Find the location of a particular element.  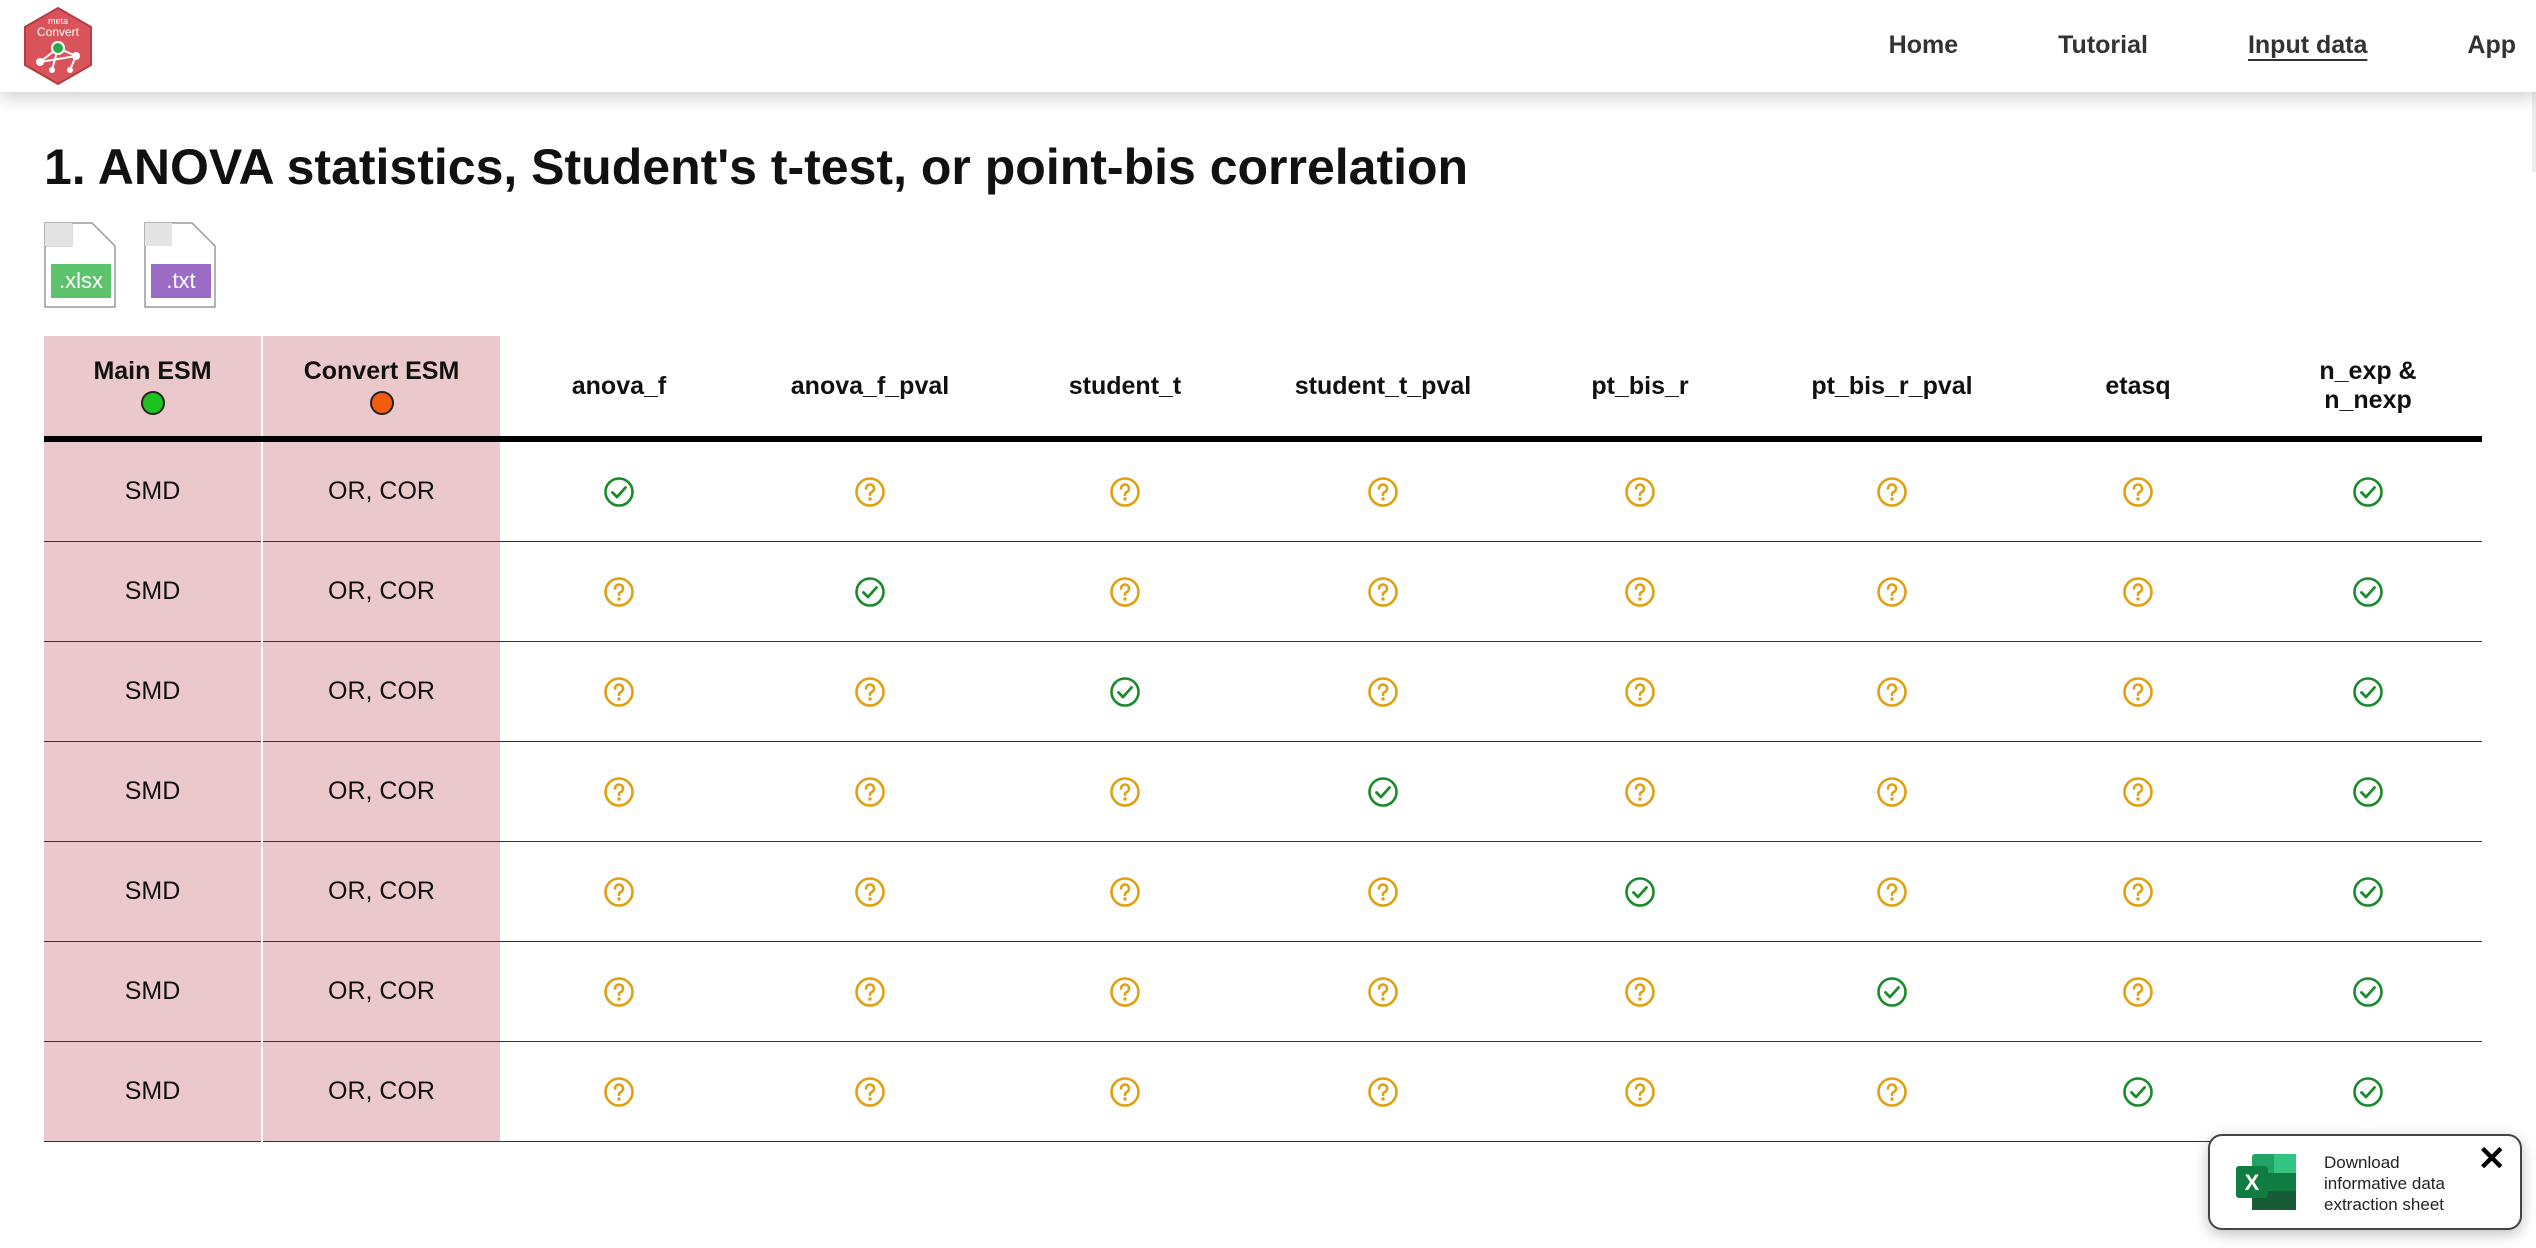

excel-letter: X is located at coordinates (2252, 1182).